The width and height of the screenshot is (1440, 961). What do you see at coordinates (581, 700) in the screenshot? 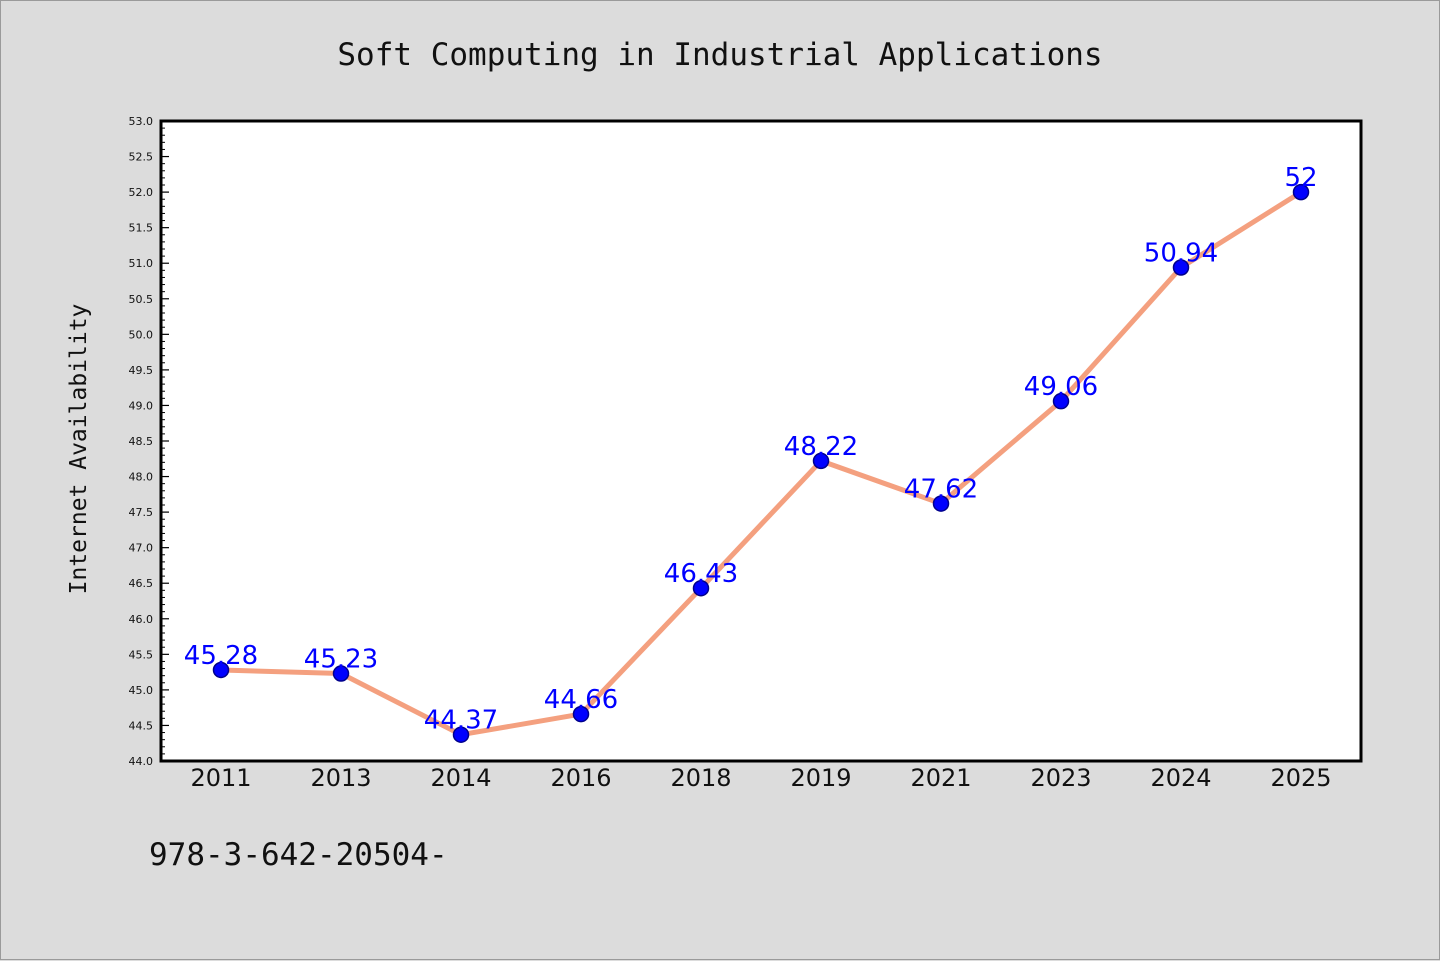
I see `data-label: 44.66` at bounding box center [581, 700].